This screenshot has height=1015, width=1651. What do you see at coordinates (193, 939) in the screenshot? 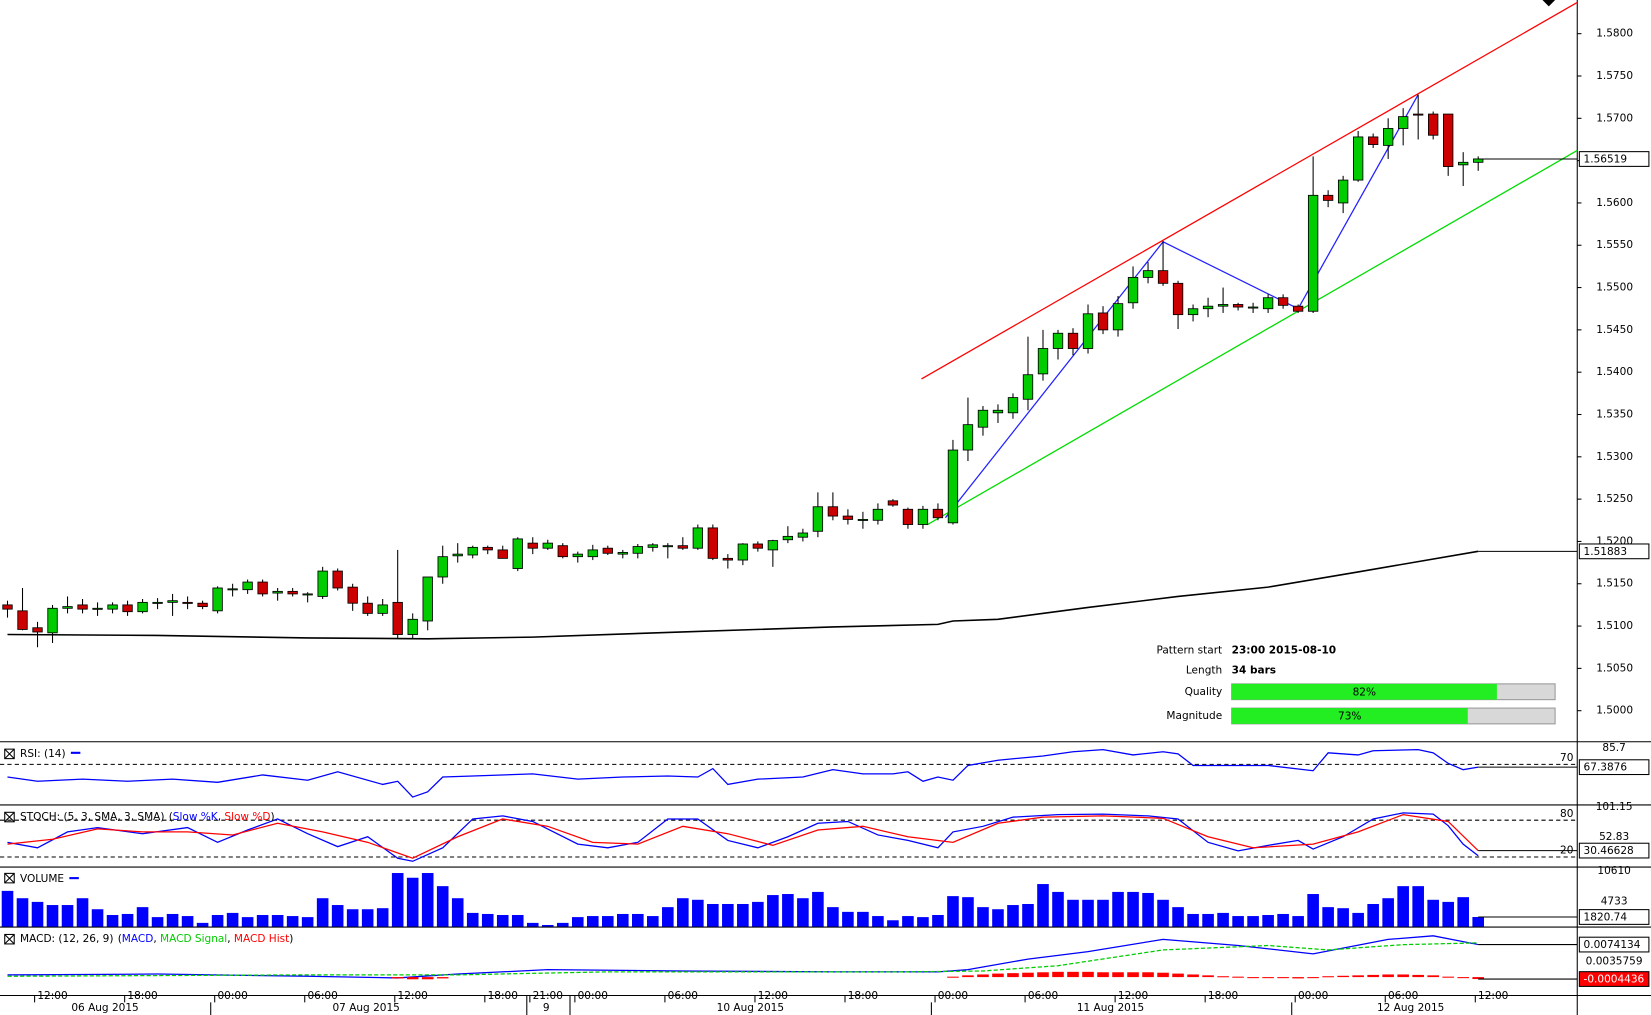
I see `legend-entry: MACD Signal` at bounding box center [193, 939].